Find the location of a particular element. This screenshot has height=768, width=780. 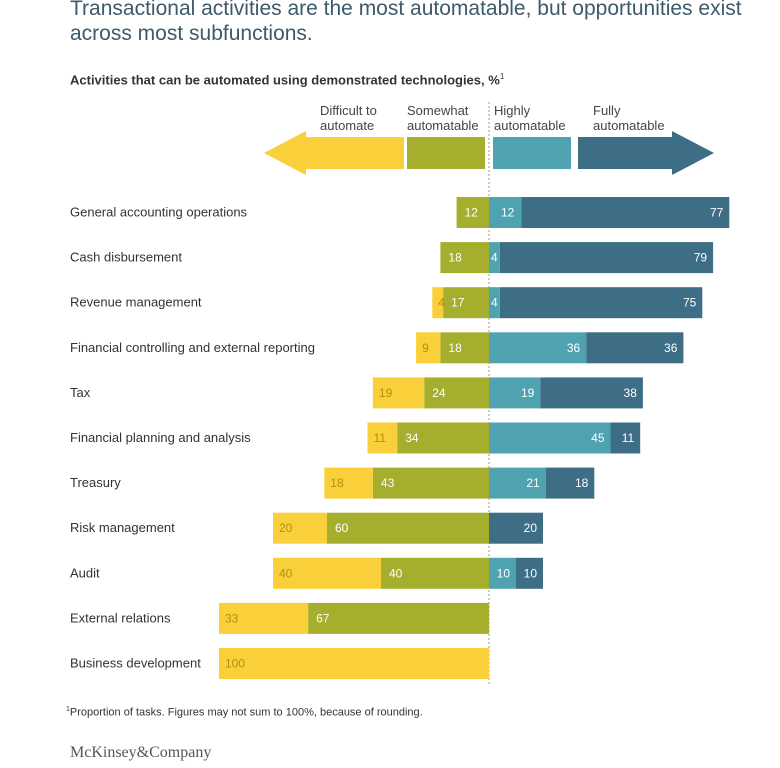

bar-fully-tax is located at coordinates (591, 393).